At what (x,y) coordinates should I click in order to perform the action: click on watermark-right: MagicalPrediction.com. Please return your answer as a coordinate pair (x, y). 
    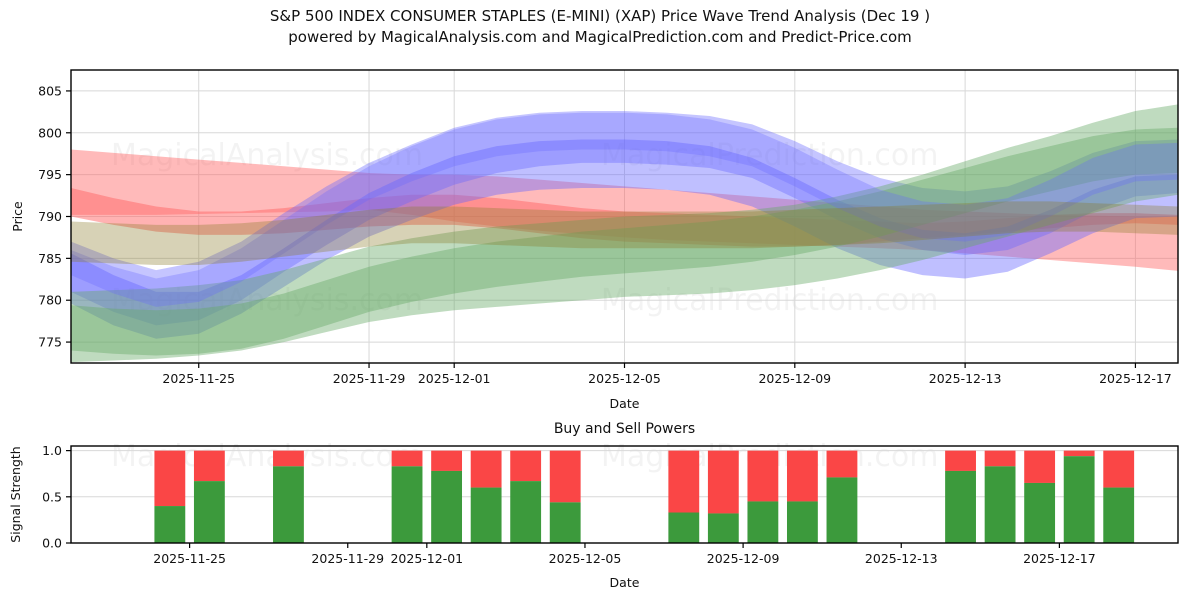
    Looking at the image, I should click on (770, 155).